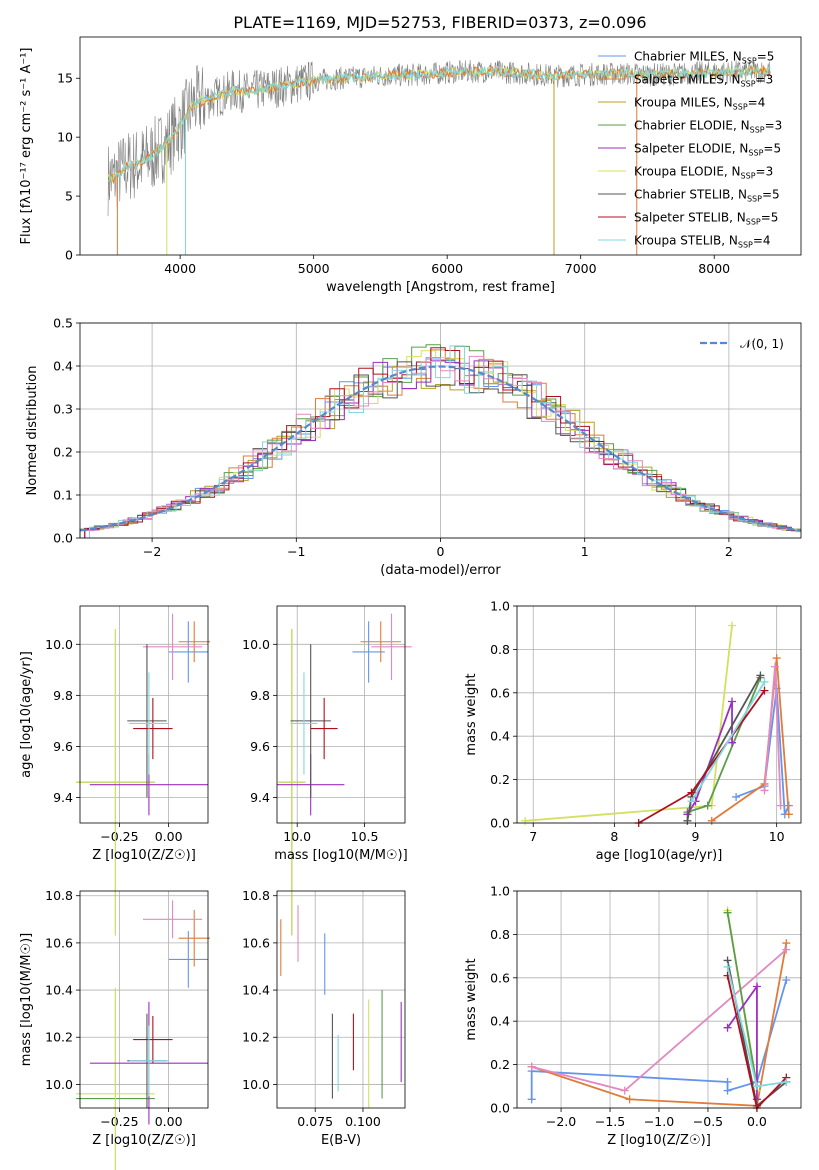 This screenshot has height=1170, width=819. Describe the element at coordinates (365, 836) in the screenshot. I see `x-tick-label: 10.5` at that location.